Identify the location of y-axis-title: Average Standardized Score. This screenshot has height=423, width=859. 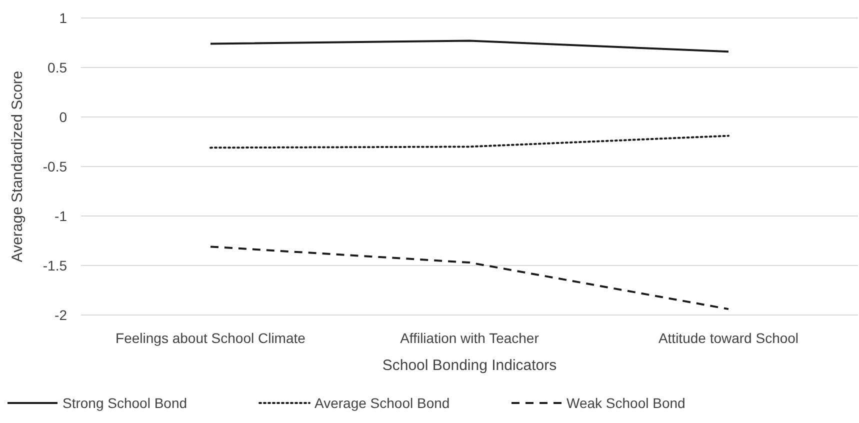
(17, 166).